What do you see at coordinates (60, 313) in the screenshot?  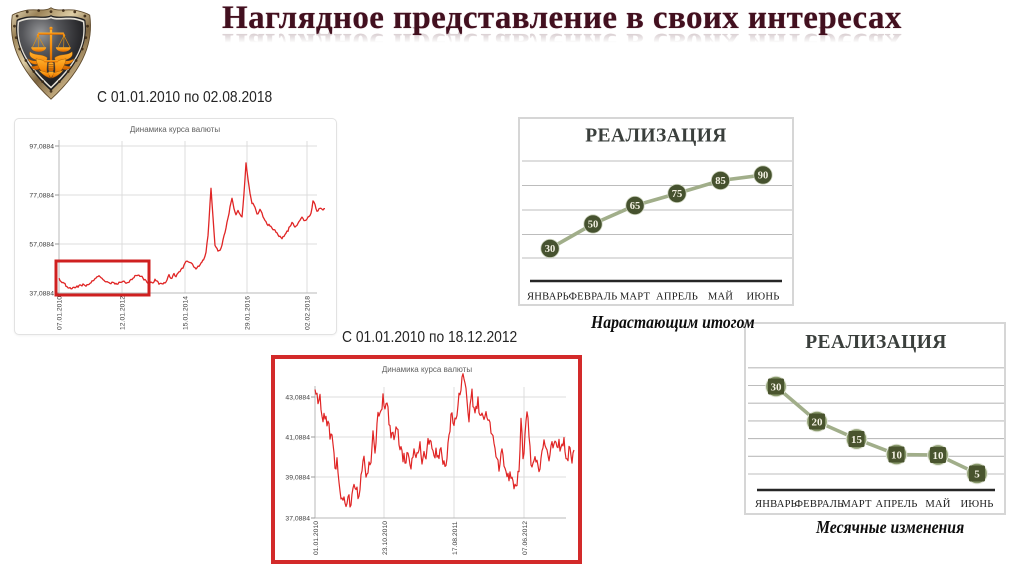 I see `svg-text: 07.01.2010` at bounding box center [60, 313].